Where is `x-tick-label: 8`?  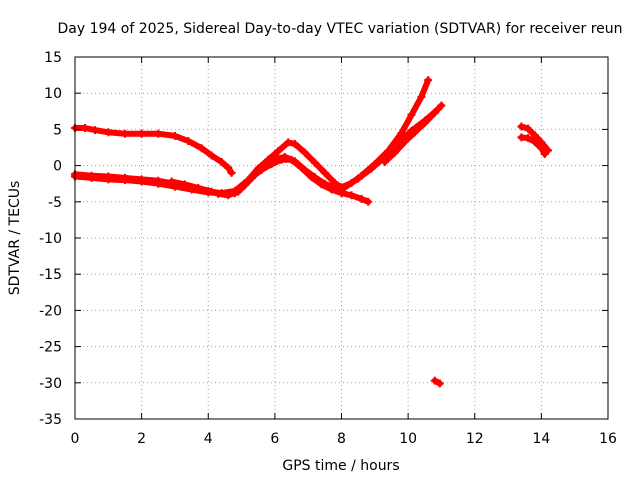
x-tick-label: 8 is located at coordinates (341, 439).